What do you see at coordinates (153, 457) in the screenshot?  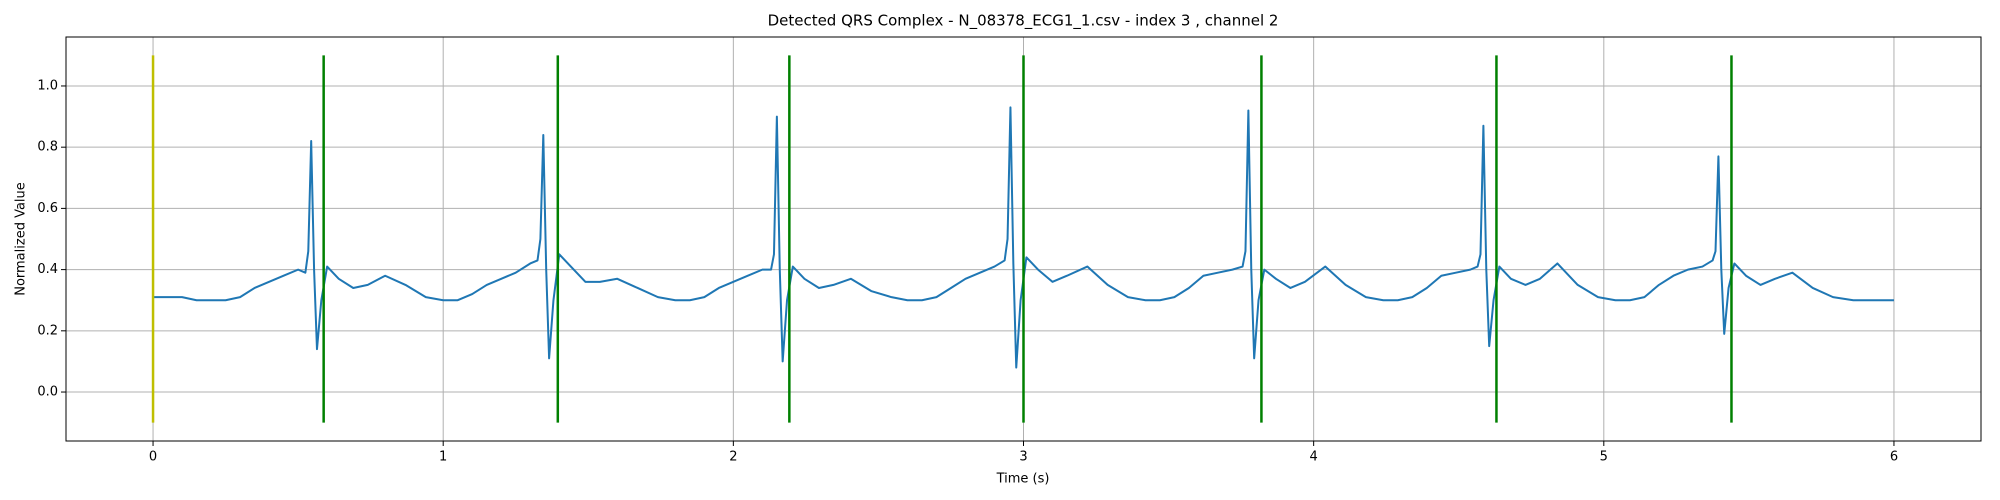 I see `x-tick-label: 0` at bounding box center [153, 457].